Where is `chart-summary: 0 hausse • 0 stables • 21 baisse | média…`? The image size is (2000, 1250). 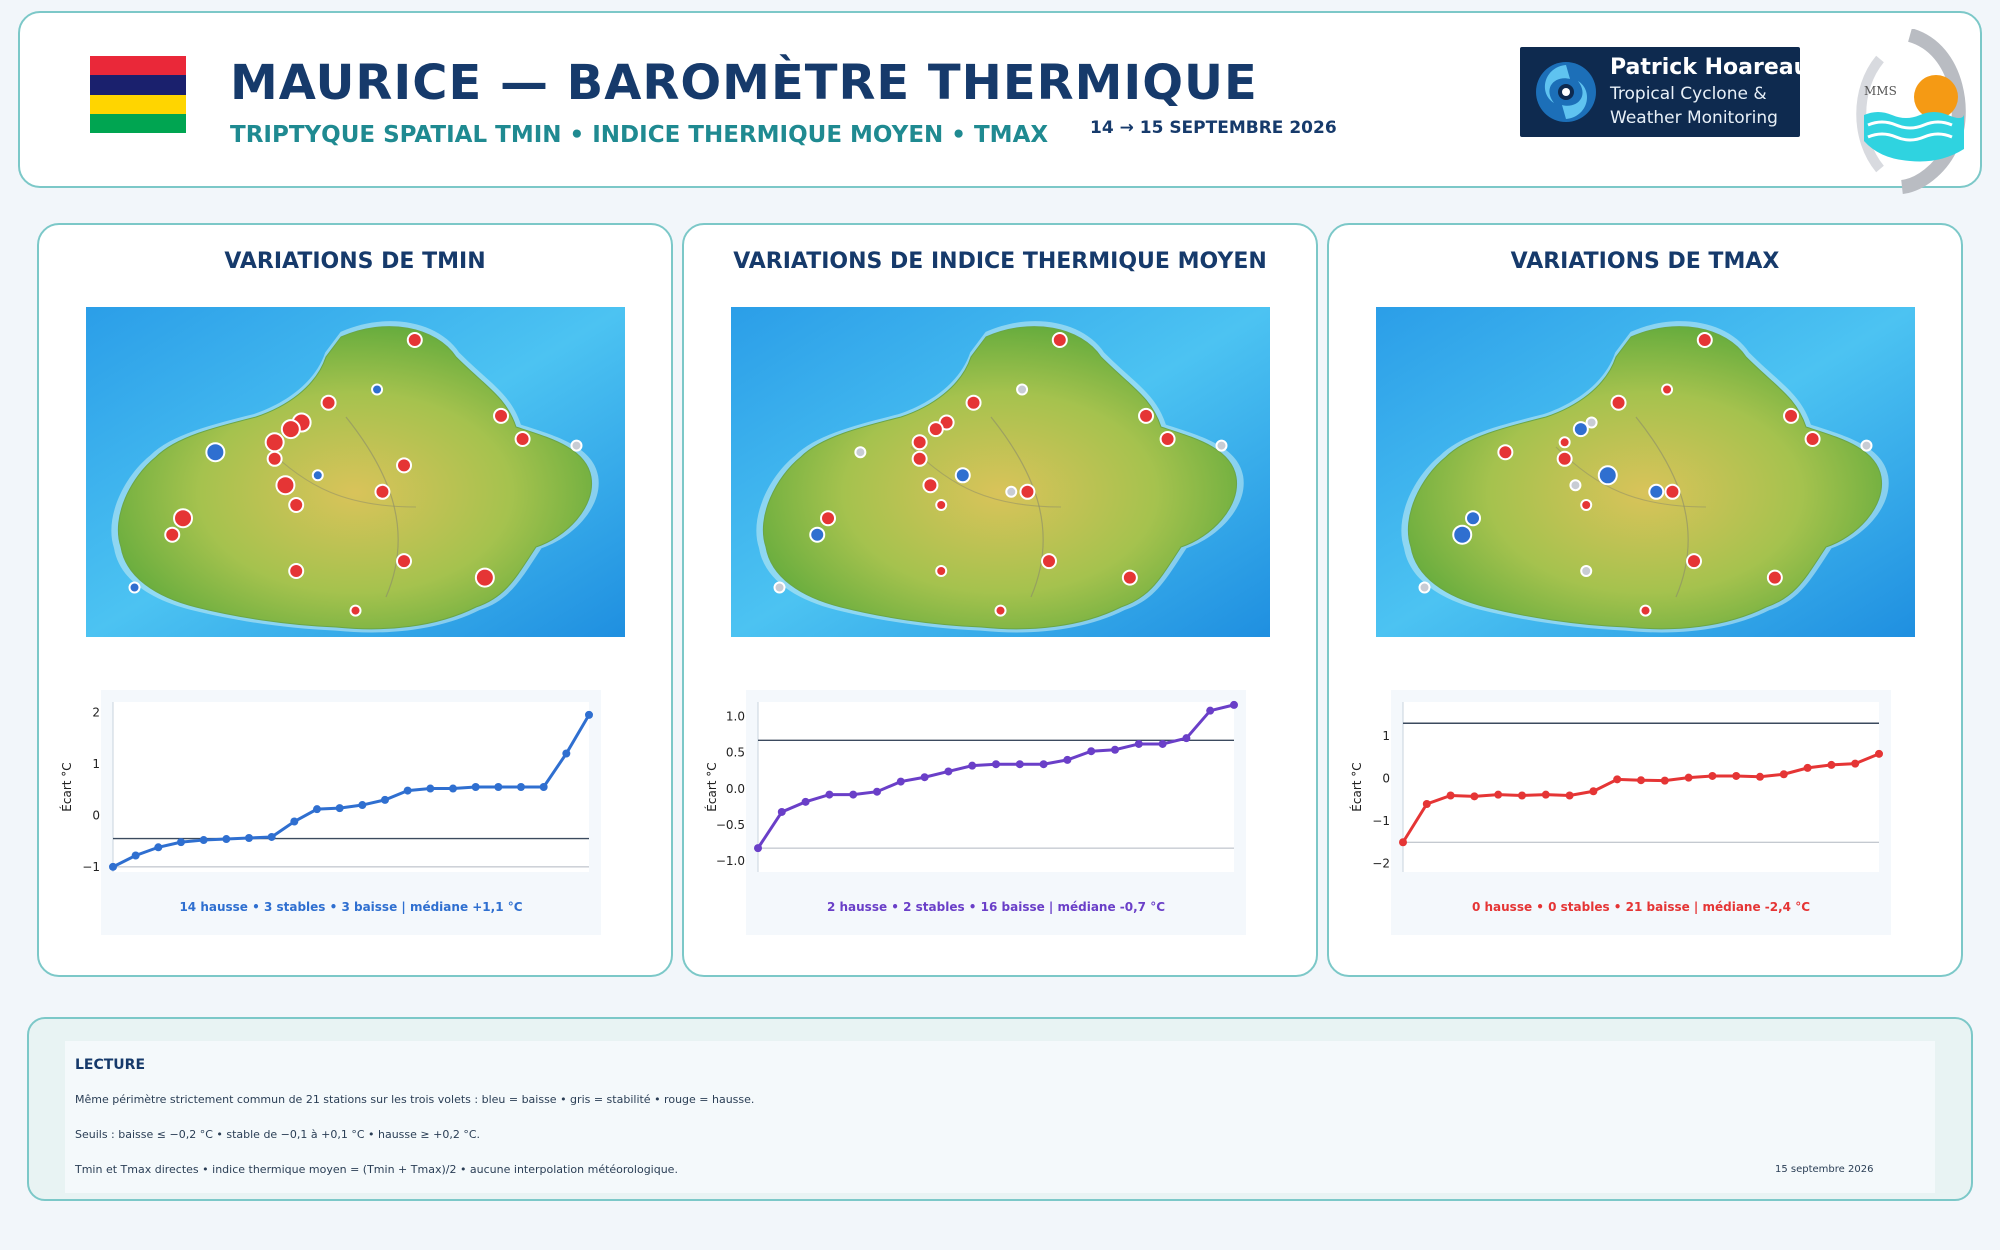 chart-summary: 0 hausse • 0 stables • 21 baisse | média… is located at coordinates (1641, 907).